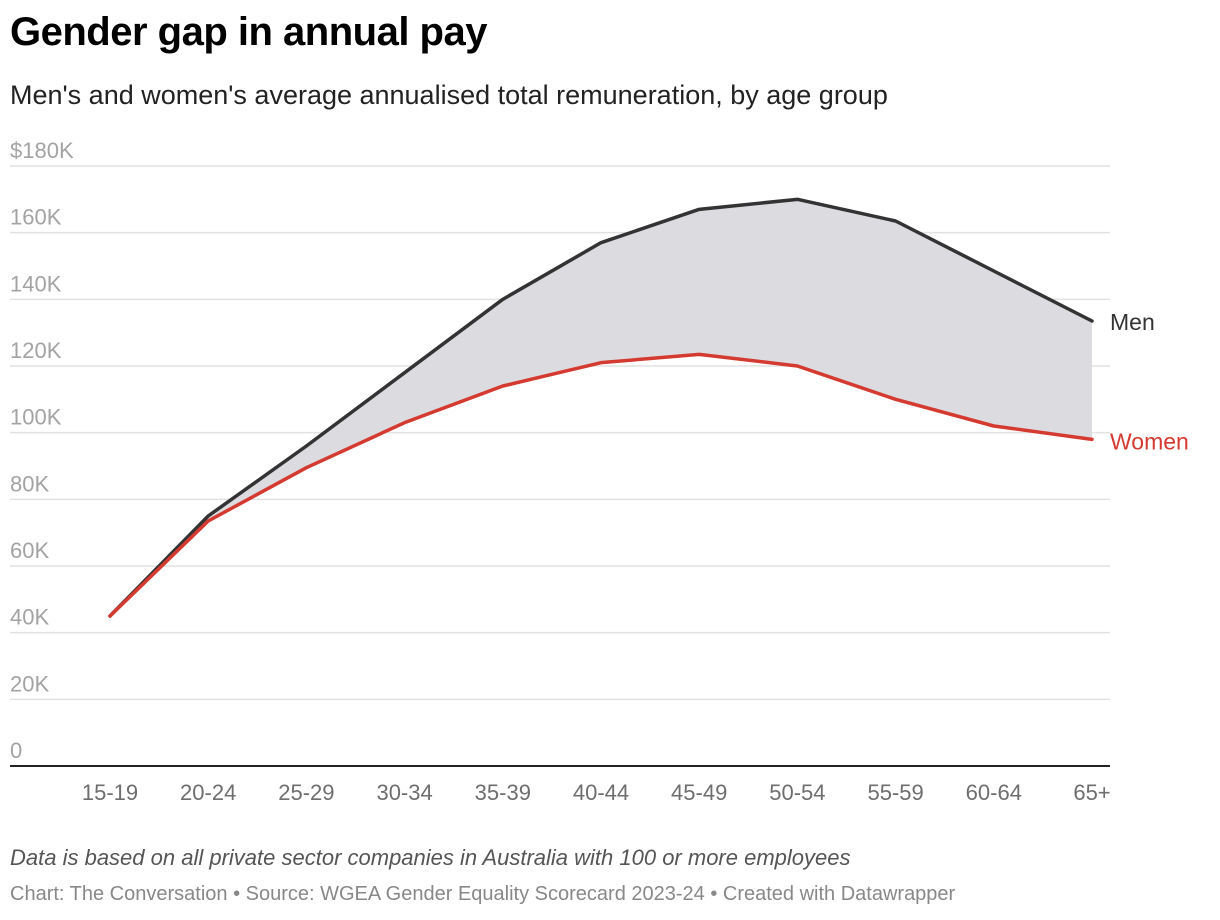 This screenshot has height=920, width=1220. I want to click on y-tick-label: $180K, so click(42, 150).